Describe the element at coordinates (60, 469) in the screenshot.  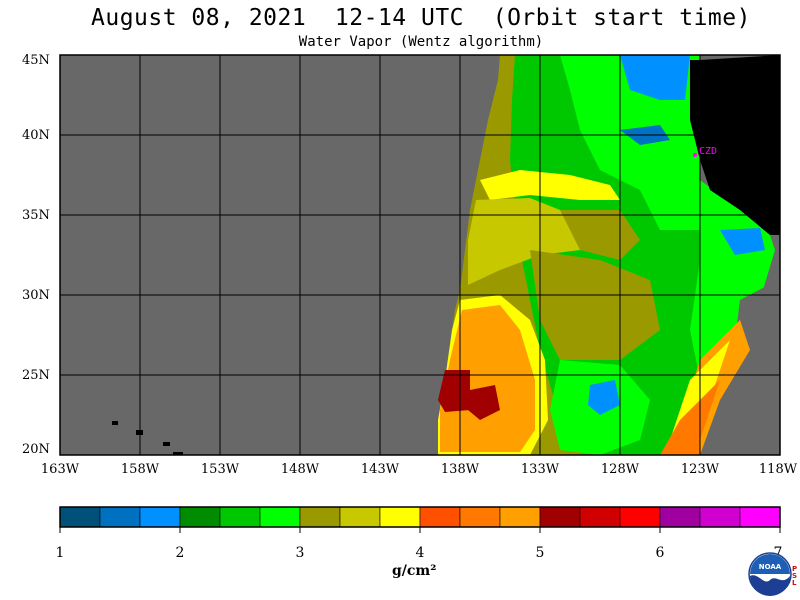
I see `lon-label-163w: 163W` at that location.